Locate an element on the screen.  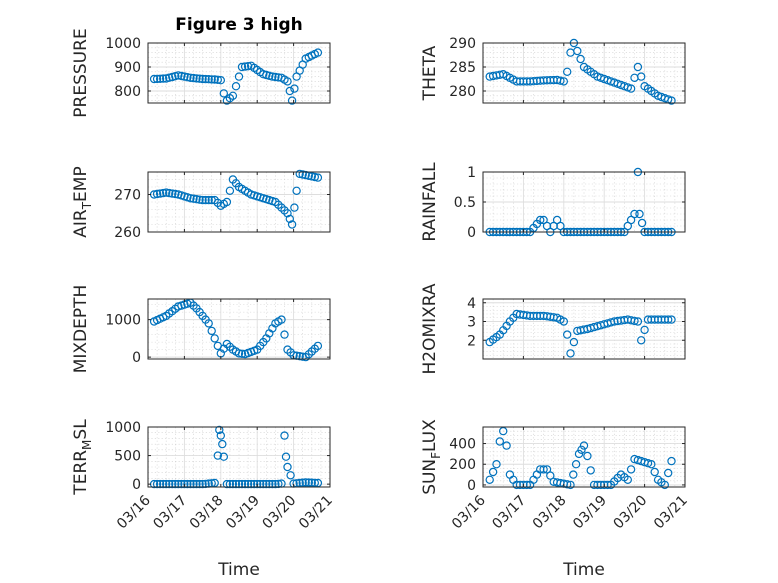
minor-grid is located at coordinates (239, 456).